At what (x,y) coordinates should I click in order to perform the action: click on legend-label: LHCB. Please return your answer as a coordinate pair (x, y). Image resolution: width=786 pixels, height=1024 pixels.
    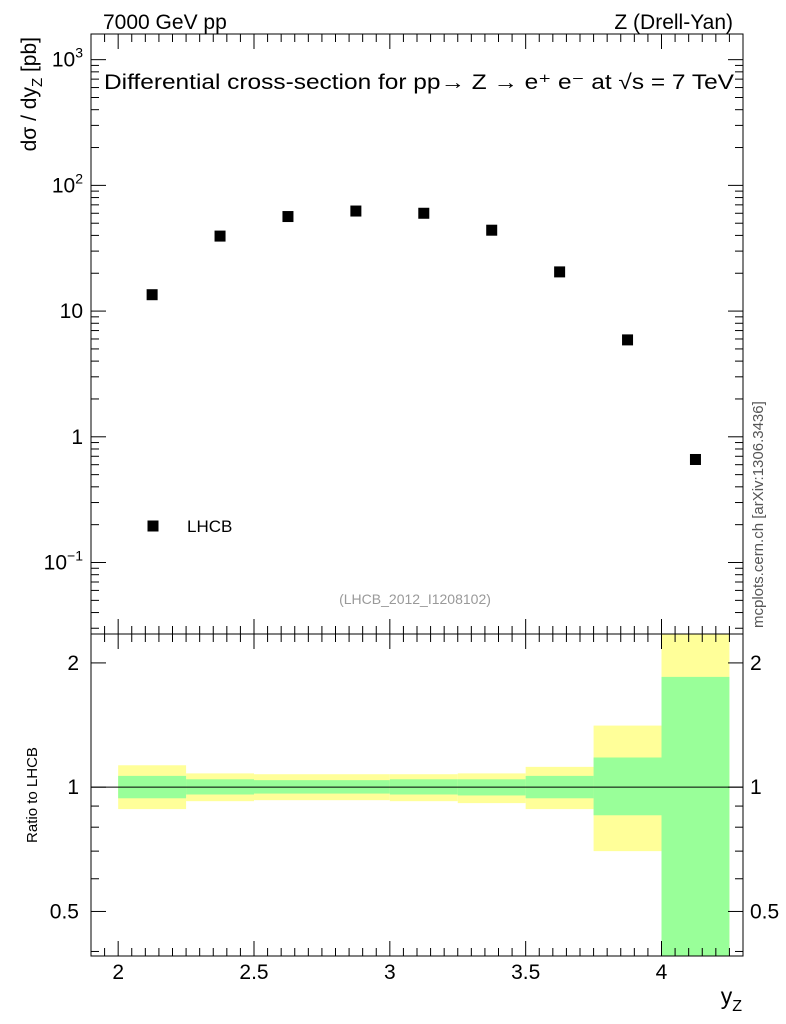
    Looking at the image, I should click on (209, 526).